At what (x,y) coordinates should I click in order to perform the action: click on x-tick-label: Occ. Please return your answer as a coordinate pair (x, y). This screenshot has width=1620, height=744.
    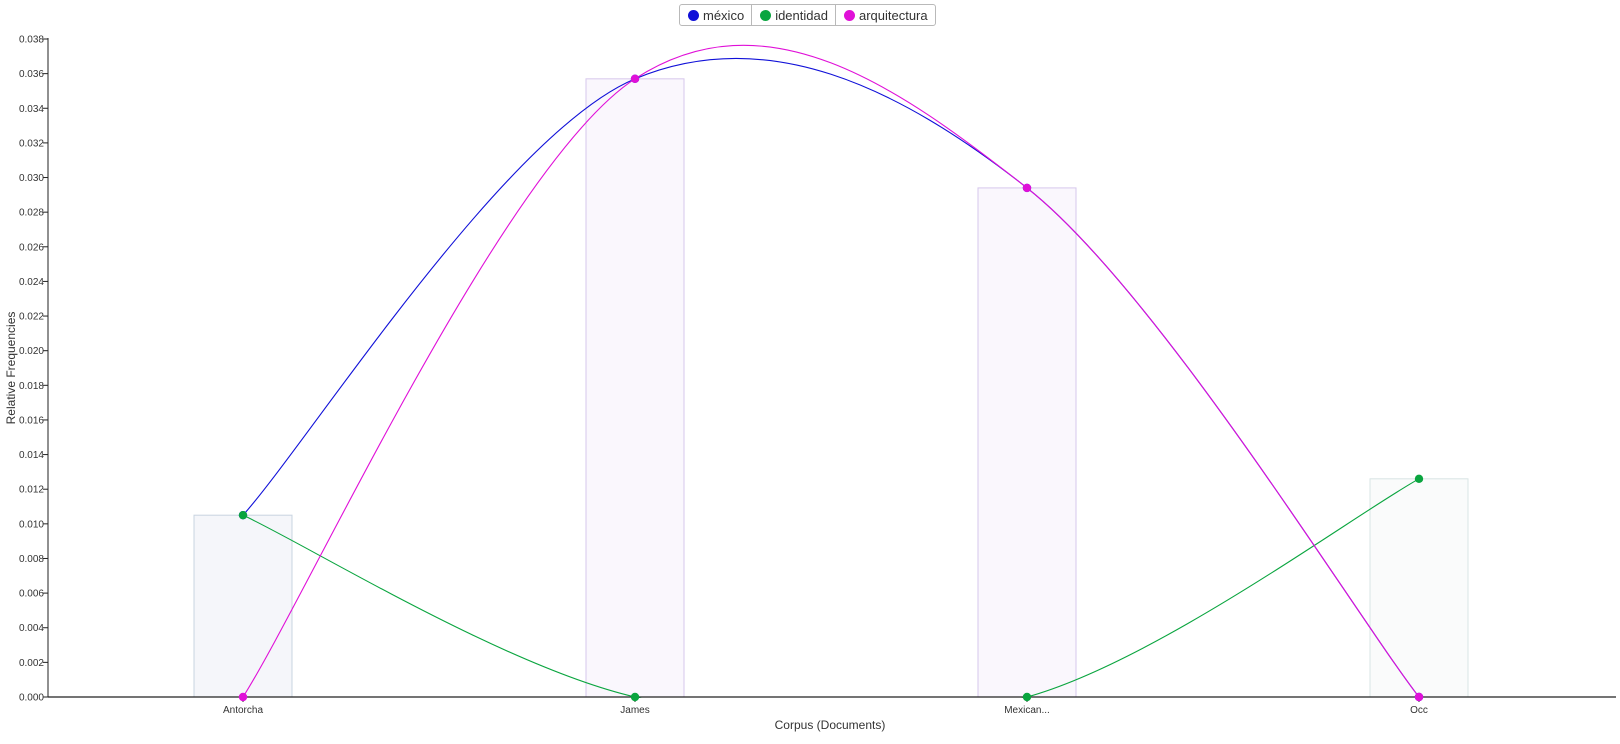
    Looking at the image, I should click on (1419, 710).